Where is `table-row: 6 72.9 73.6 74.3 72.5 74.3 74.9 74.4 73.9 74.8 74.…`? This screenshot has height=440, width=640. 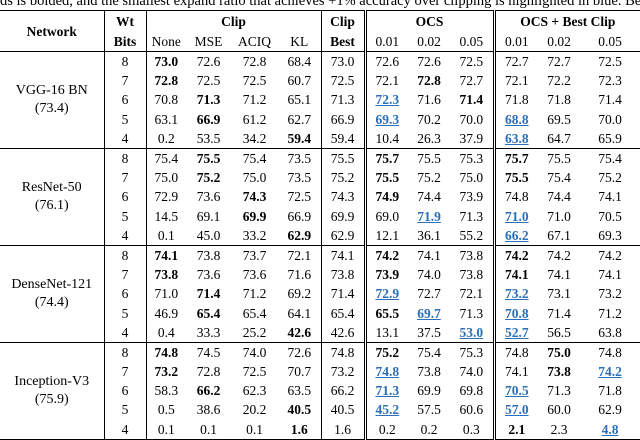
table-row: 6 72.9 73.6 74.3 72.5 74.3 74.9 74.4 73.9 74.8 74.… is located at coordinates (320, 197).